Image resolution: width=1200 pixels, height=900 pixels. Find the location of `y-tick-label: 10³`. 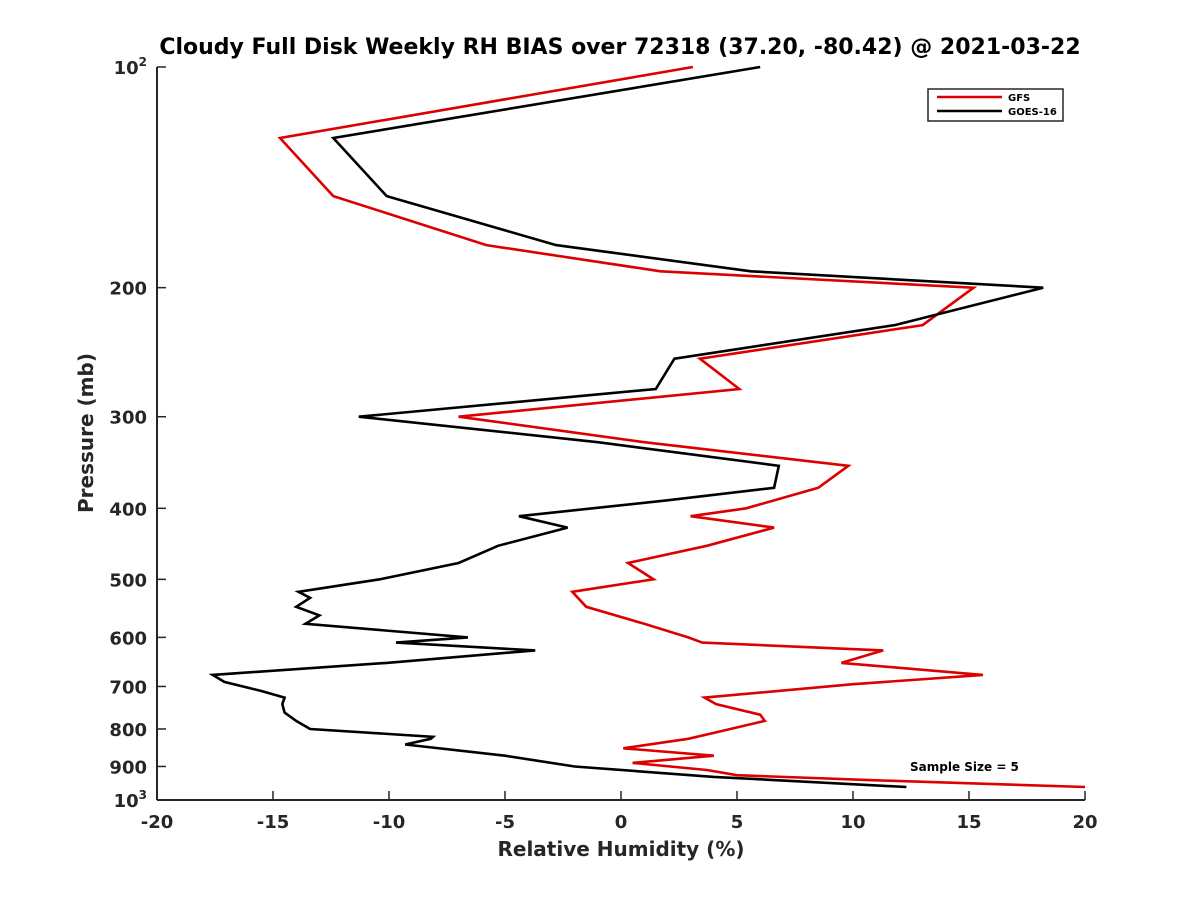

y-tick-label: 10³ is located at coordinates (130, 800).